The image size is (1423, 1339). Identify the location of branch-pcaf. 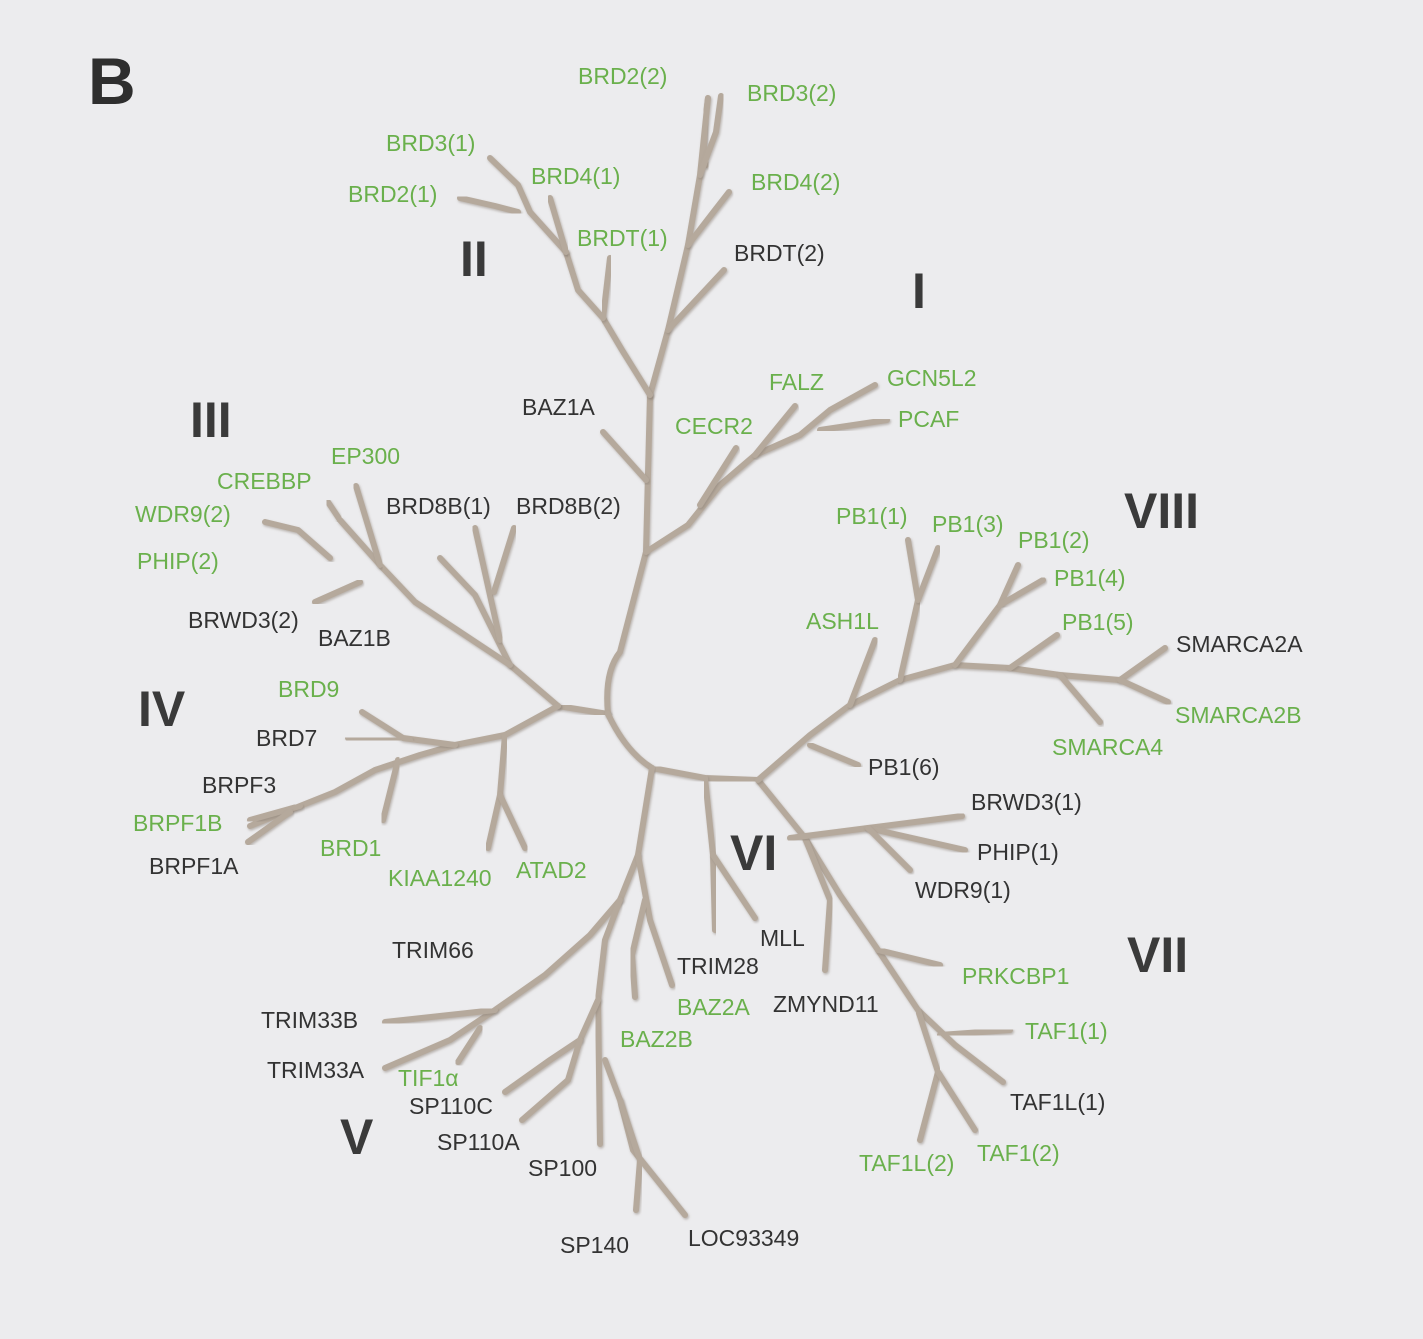
(853, 425).